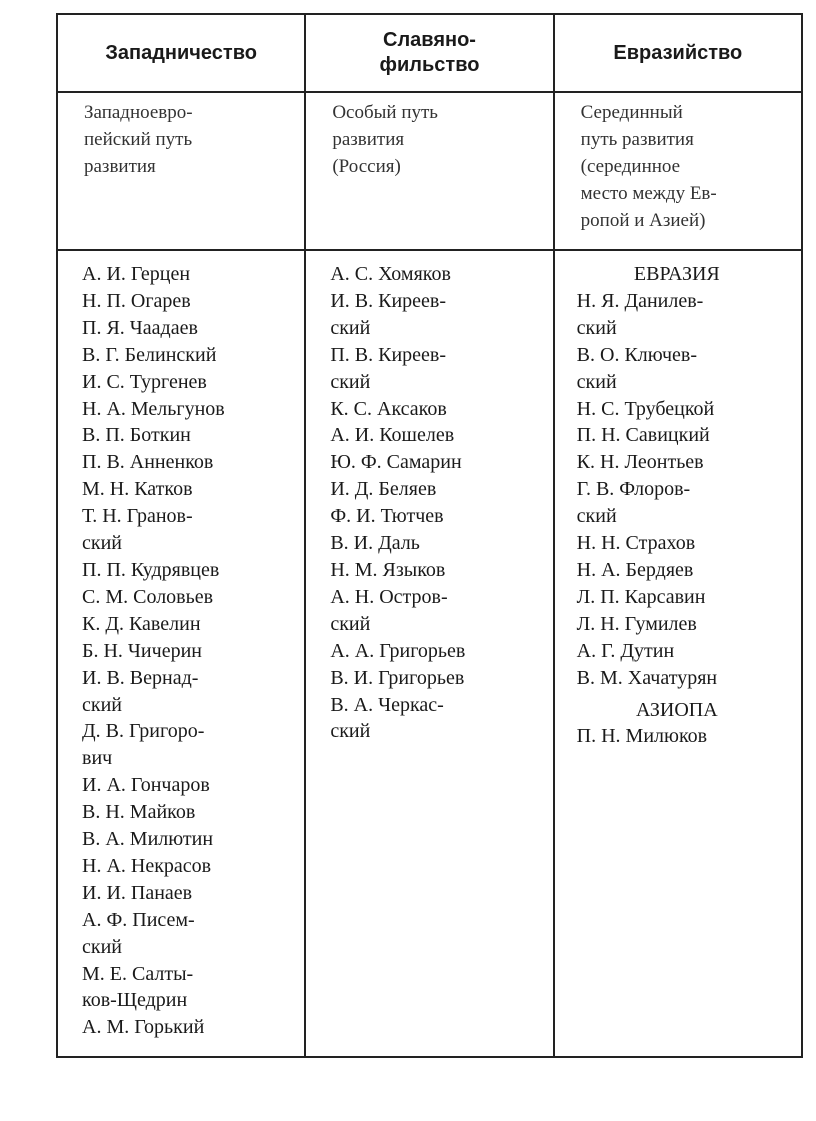 This screenshot has width=816, height=1121. What do you see at coordinates (389, 610) in the screenshot?
I see `person-name: А. Н. Остров- ский` at bounding box center [389, 610].